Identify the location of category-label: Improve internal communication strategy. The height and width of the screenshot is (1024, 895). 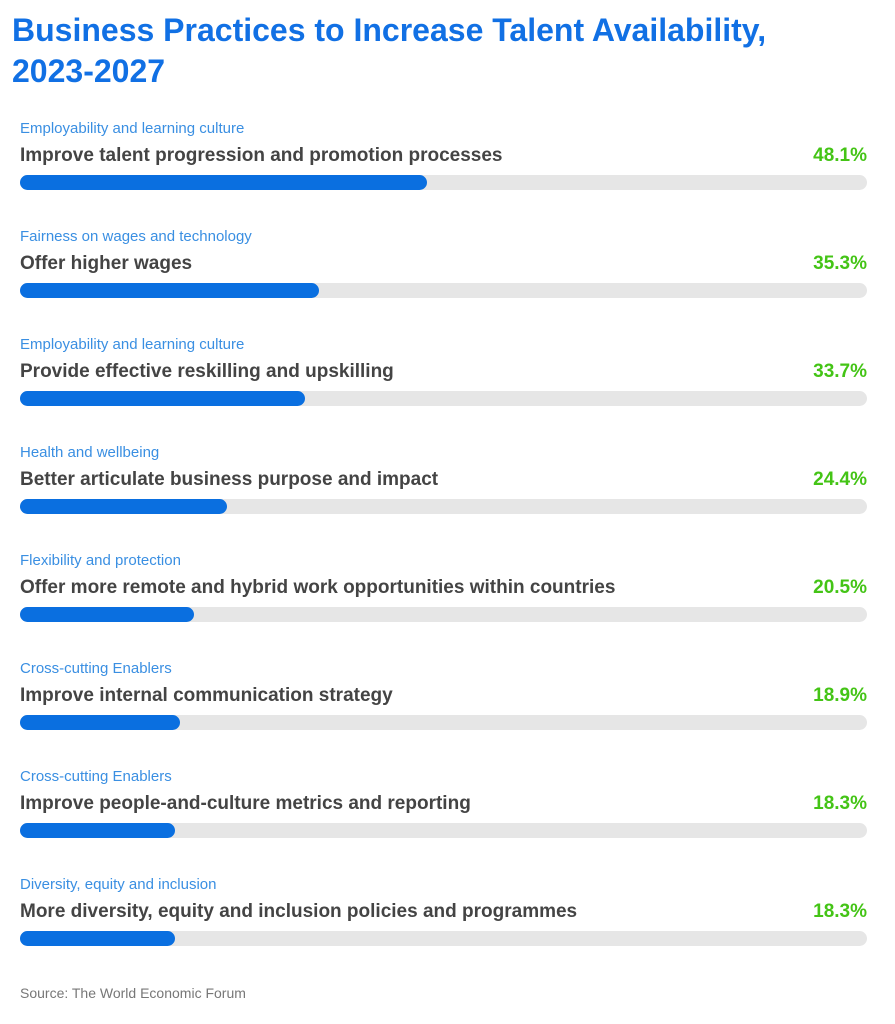
(206, 695).